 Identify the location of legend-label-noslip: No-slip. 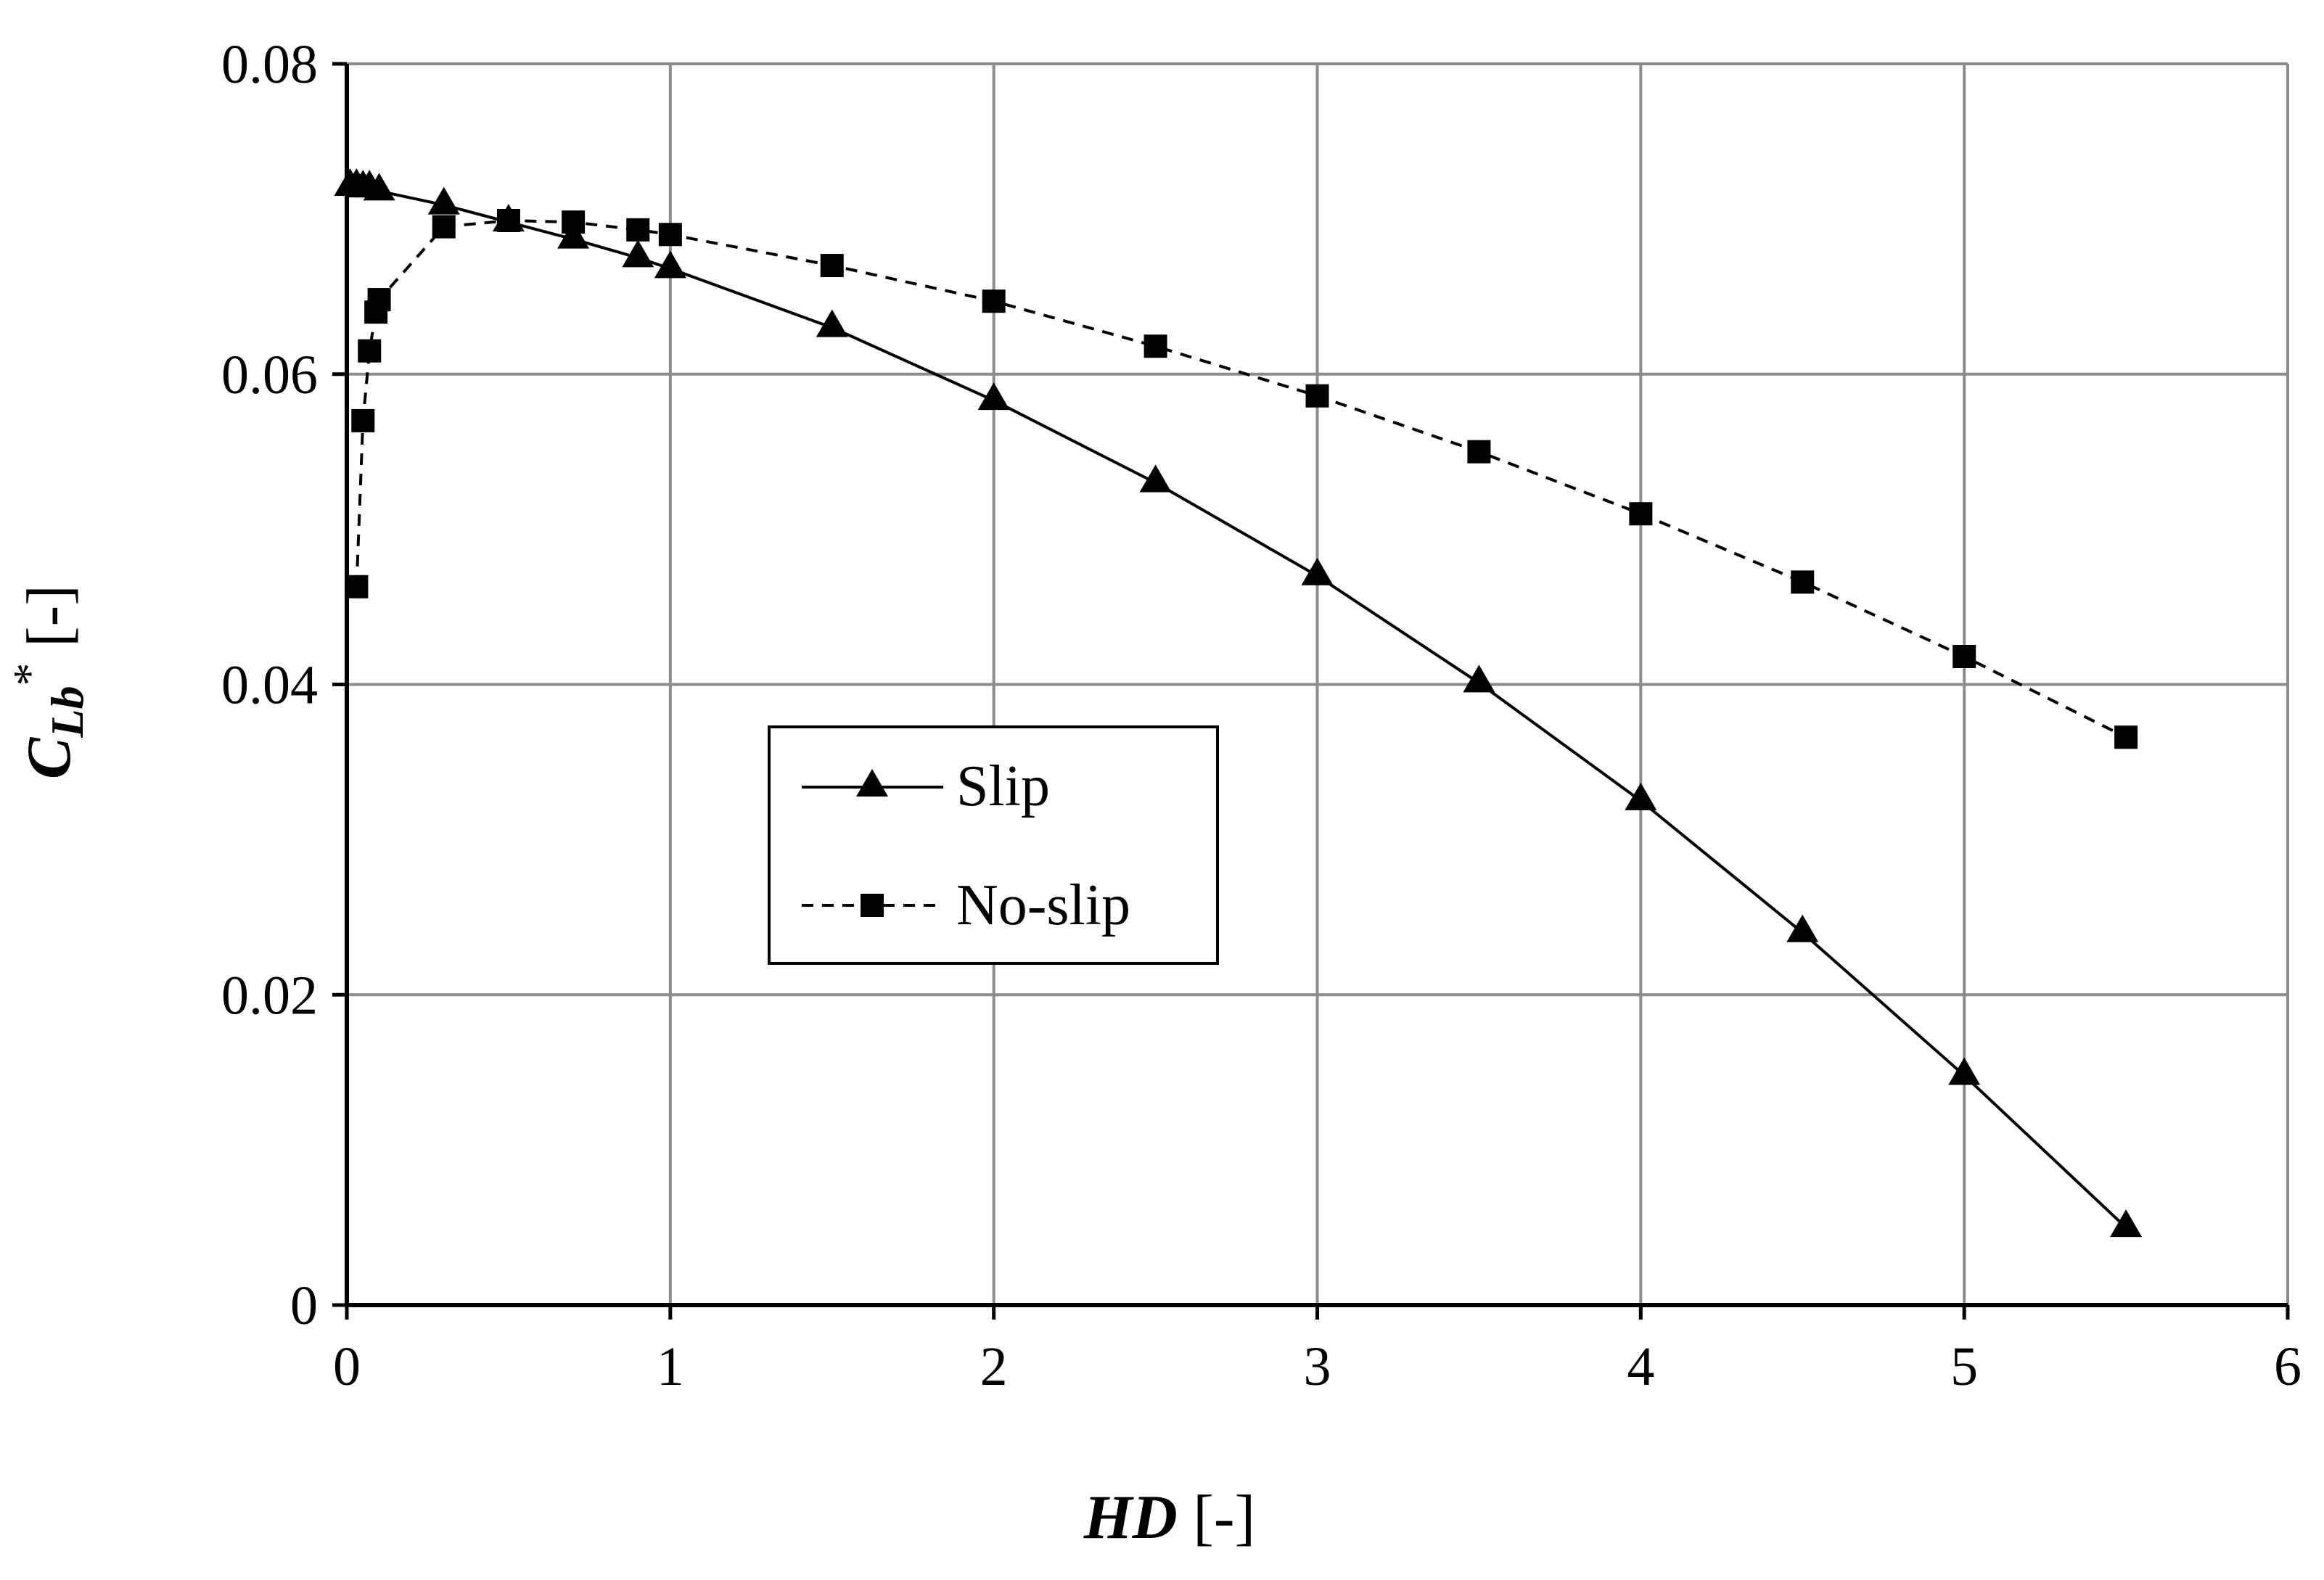
(1043, 905).